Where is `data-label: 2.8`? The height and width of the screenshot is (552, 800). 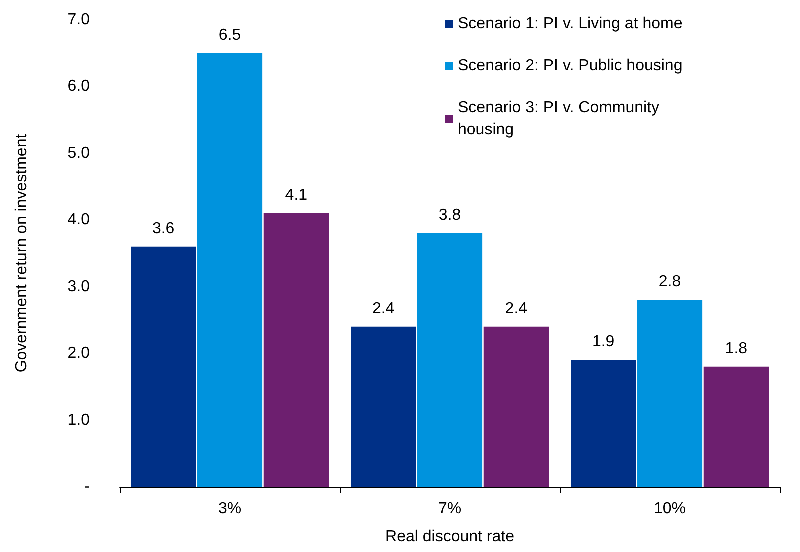
data-label: 2.8 is located at coordinates (670, 282).